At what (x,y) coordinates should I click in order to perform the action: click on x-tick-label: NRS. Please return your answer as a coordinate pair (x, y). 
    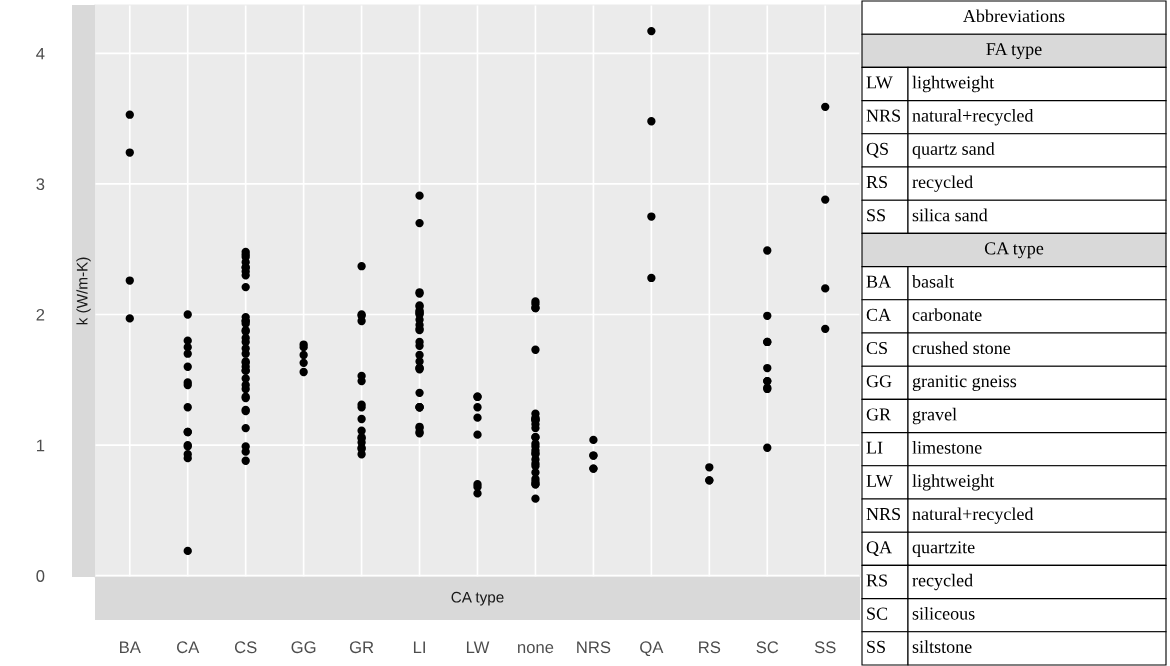
    Looking at the image, I should click on (594, 647).